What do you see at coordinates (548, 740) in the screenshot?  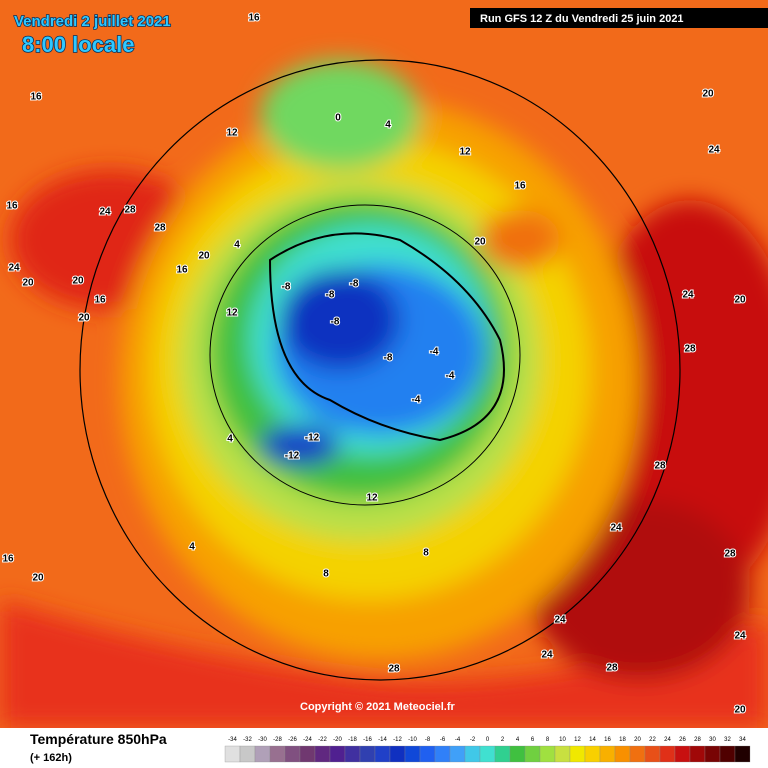 I see `scale-label: 8` at bounding box center [548, 740].